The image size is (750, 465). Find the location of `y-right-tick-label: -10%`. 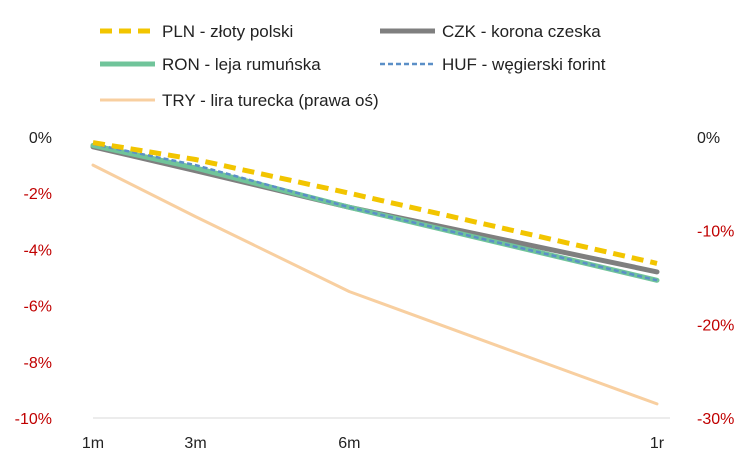

y-right-tick-label: -10% is located at coordinates (715, 232).